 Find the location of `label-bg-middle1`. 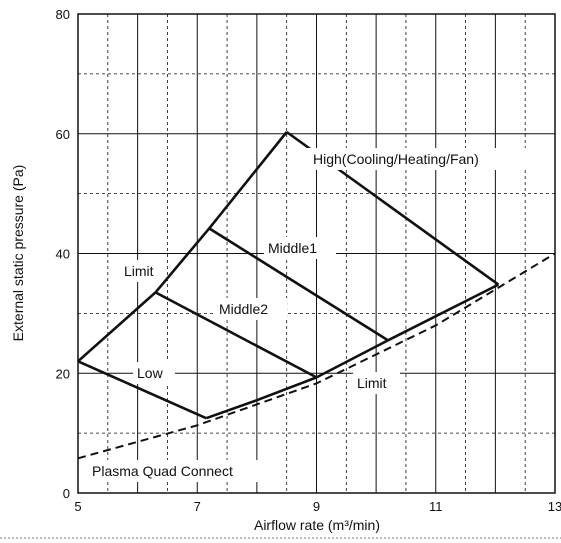

label-bg-middle1 is located at coordinates (300, 248).